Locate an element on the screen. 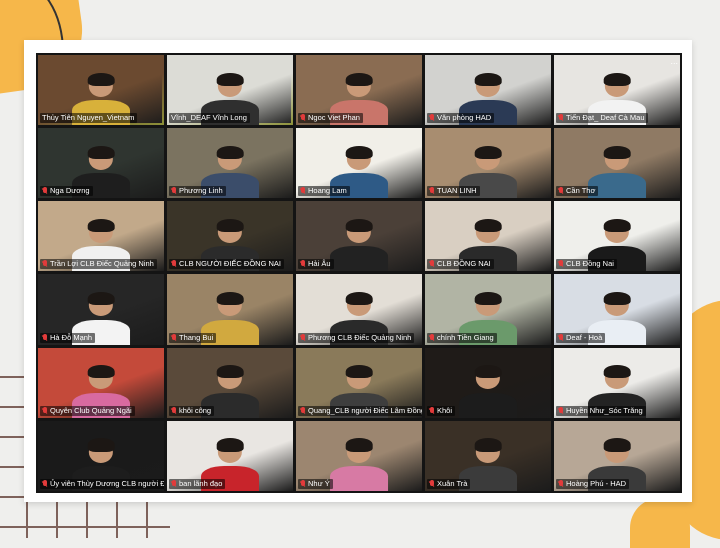 The width and height of the screenshot is (720, 548). participant-name: ban lãnh đạo is located at coordinates (201, 483).